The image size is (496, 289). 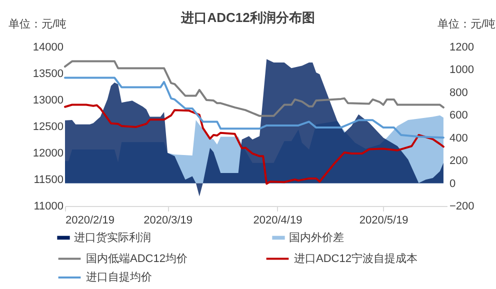 What do you see at coordinates (459, 161) in the screenshot?
I see `y2-tick-label: 200` at bounding box center [459, 161].